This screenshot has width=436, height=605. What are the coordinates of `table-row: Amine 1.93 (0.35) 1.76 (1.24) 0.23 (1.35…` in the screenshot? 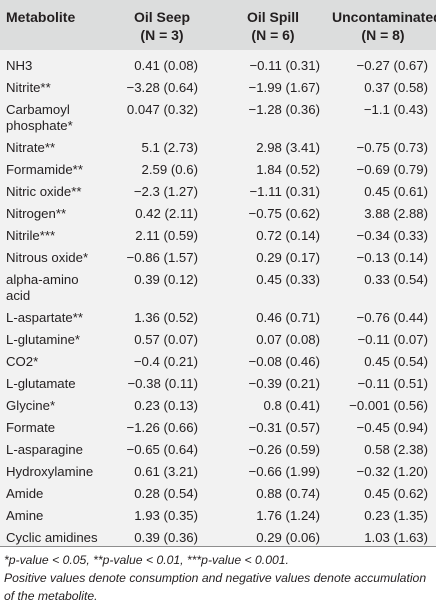 It's located at (218, 516).